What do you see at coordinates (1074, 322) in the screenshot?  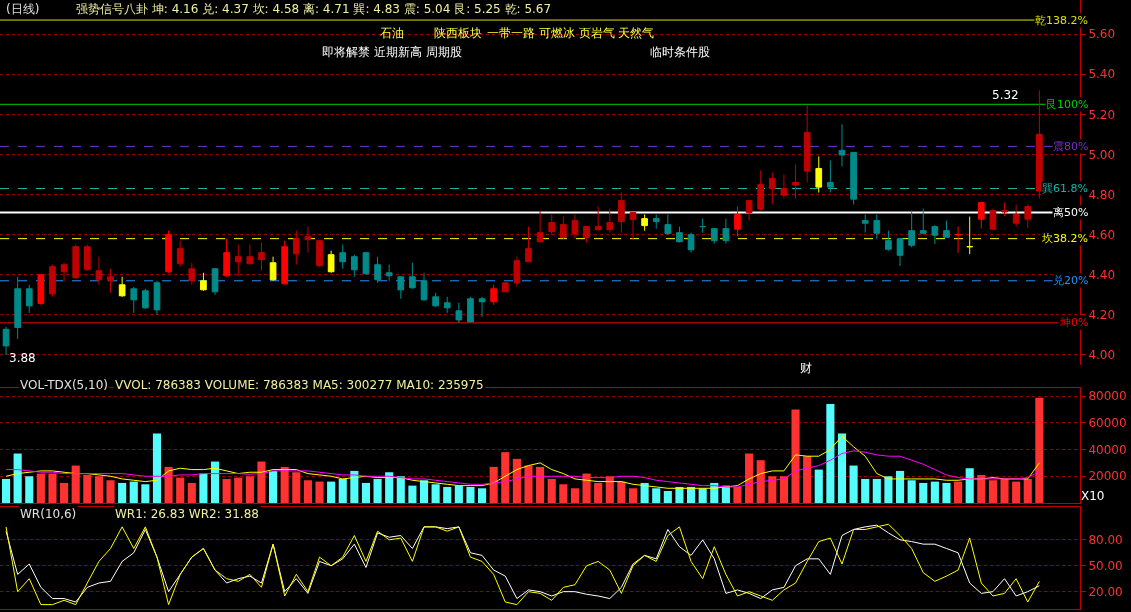 I see `ref-line-label: 坤0%` at bounding box center [1074, 322].